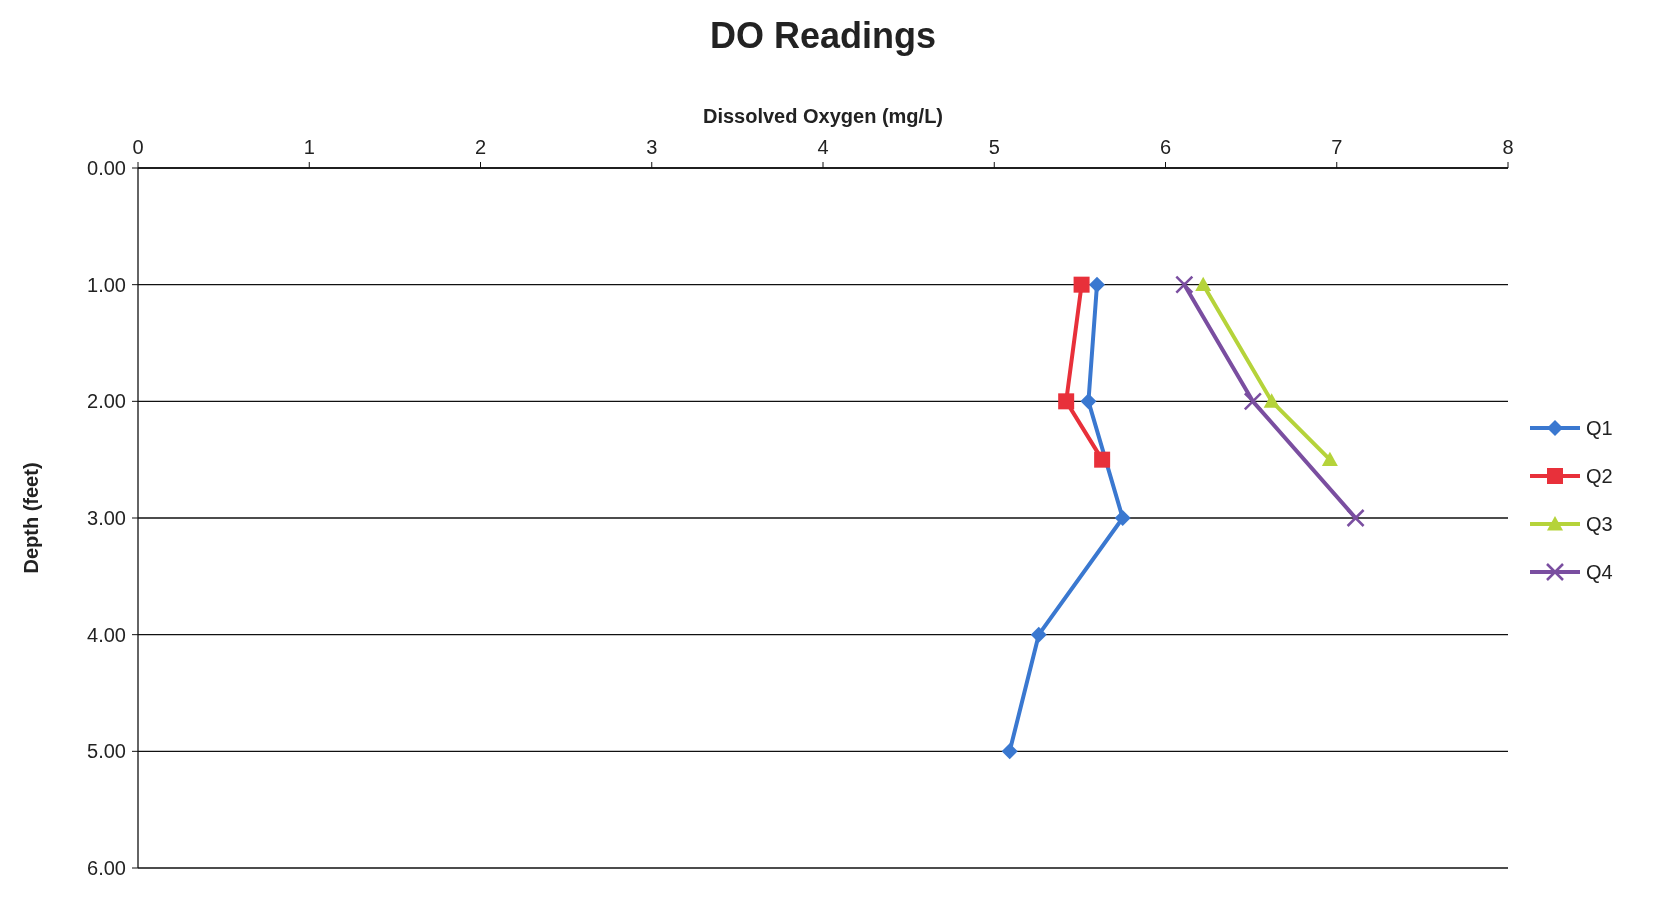 The width and height of the screenshot is (1674, 901). I want to click on legend-label: Q2, so click(1599, 476).